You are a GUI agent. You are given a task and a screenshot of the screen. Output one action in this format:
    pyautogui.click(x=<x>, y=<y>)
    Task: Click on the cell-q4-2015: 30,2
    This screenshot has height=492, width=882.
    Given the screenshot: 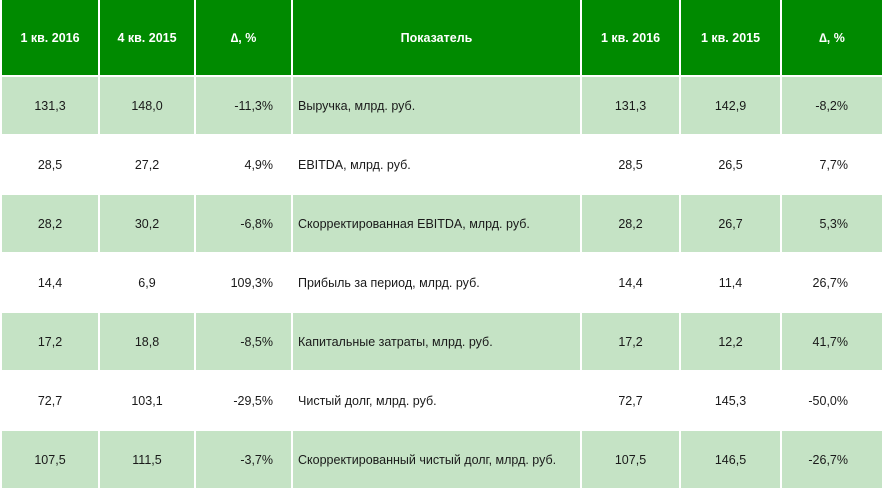 What is the action you would take?
    pyautogui.click(x=147, y=223)
    